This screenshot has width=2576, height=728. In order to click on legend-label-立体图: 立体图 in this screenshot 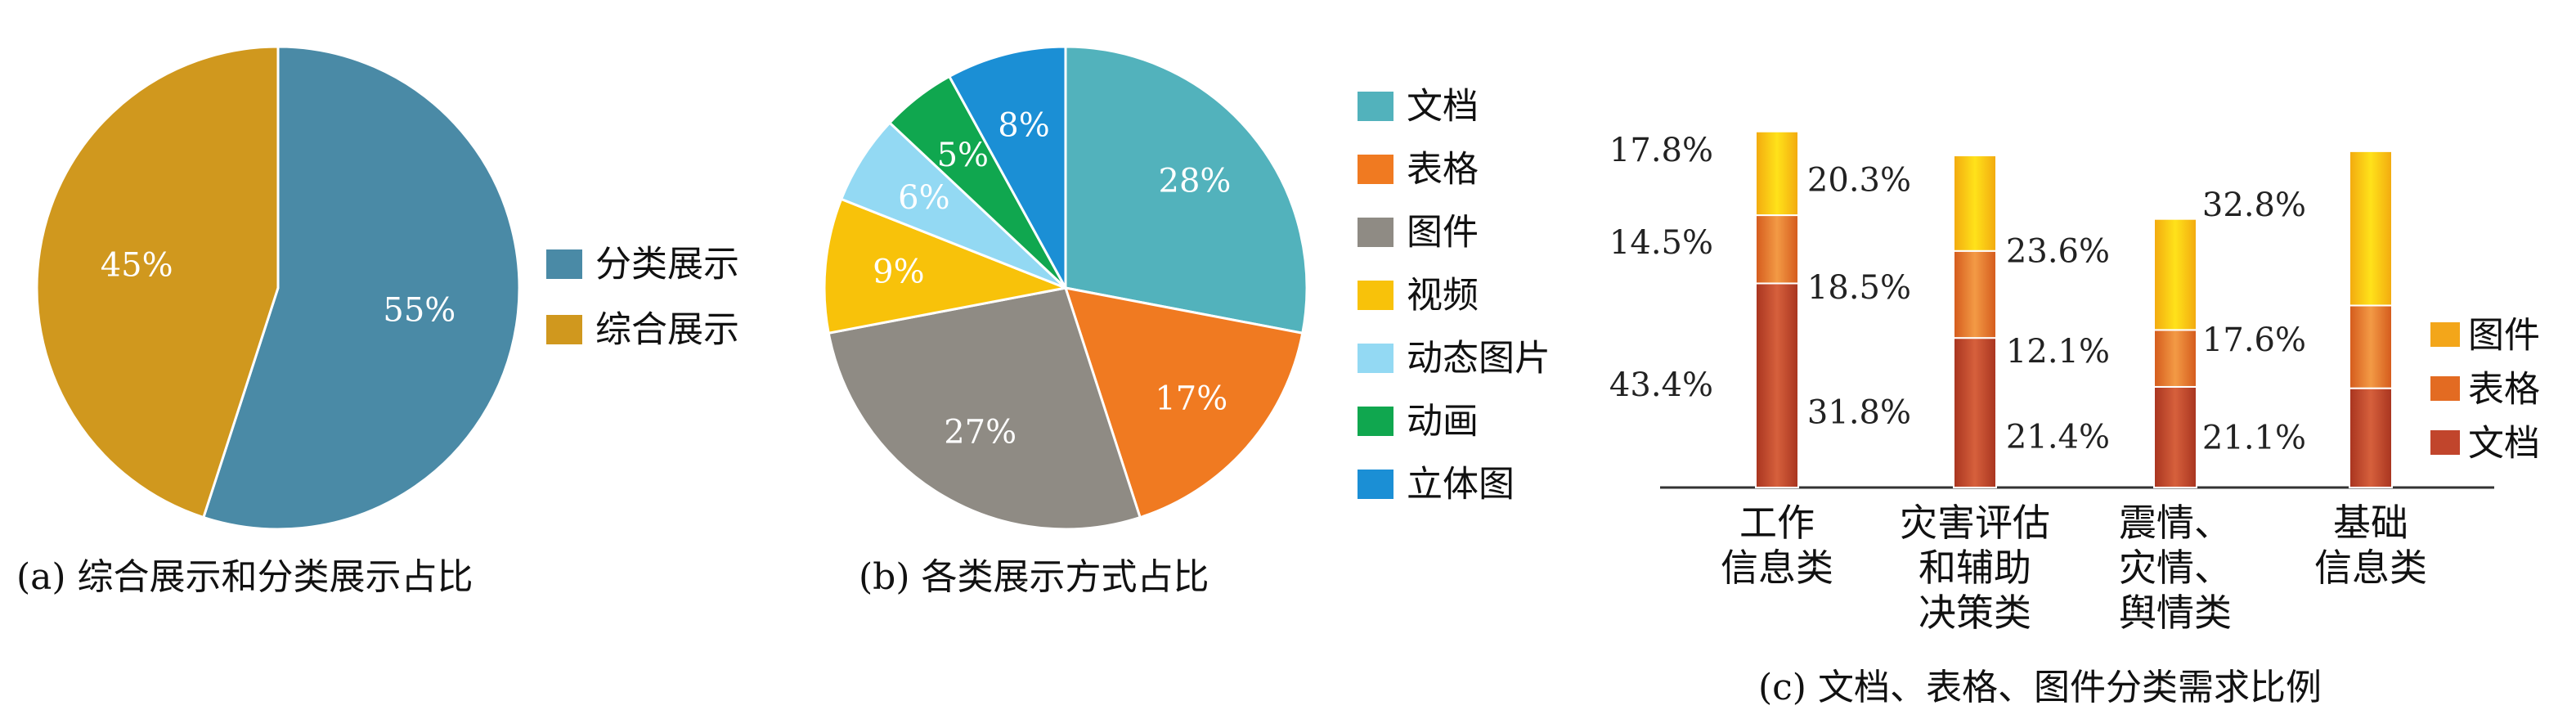, I will do `click(1461, 485)`.